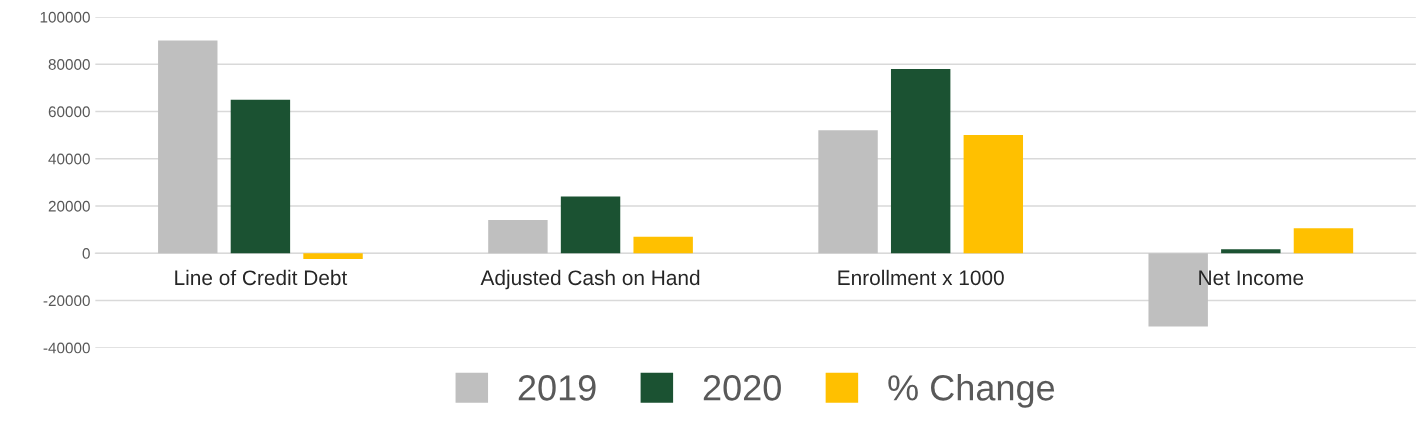  What do you see at coordinates (261, 277) in the screenshot?
I see `x-tick-label: Line of Credit Debt` at bounding box center [261, 277].